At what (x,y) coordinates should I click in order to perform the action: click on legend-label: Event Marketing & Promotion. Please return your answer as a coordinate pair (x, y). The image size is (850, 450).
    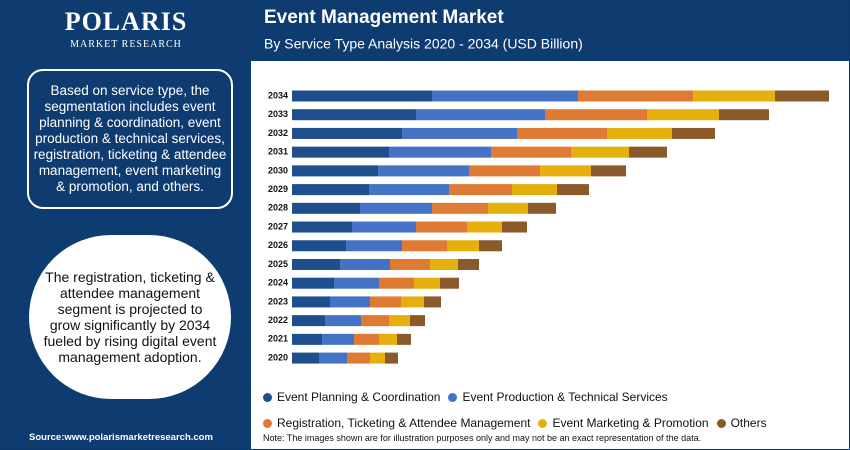
    Looking at the image, I should click on (630, 423).